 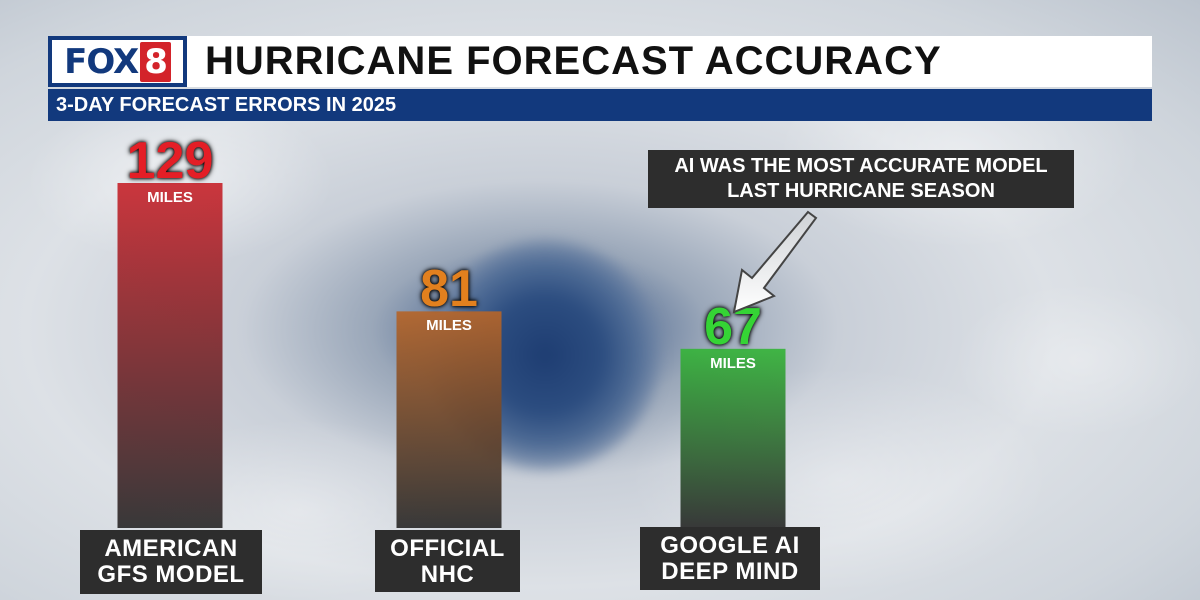 What do you see at coordinates (449, 289) in the screenshot?
I see `bar-value-label-1: 81` at bounding box center [449, 289].